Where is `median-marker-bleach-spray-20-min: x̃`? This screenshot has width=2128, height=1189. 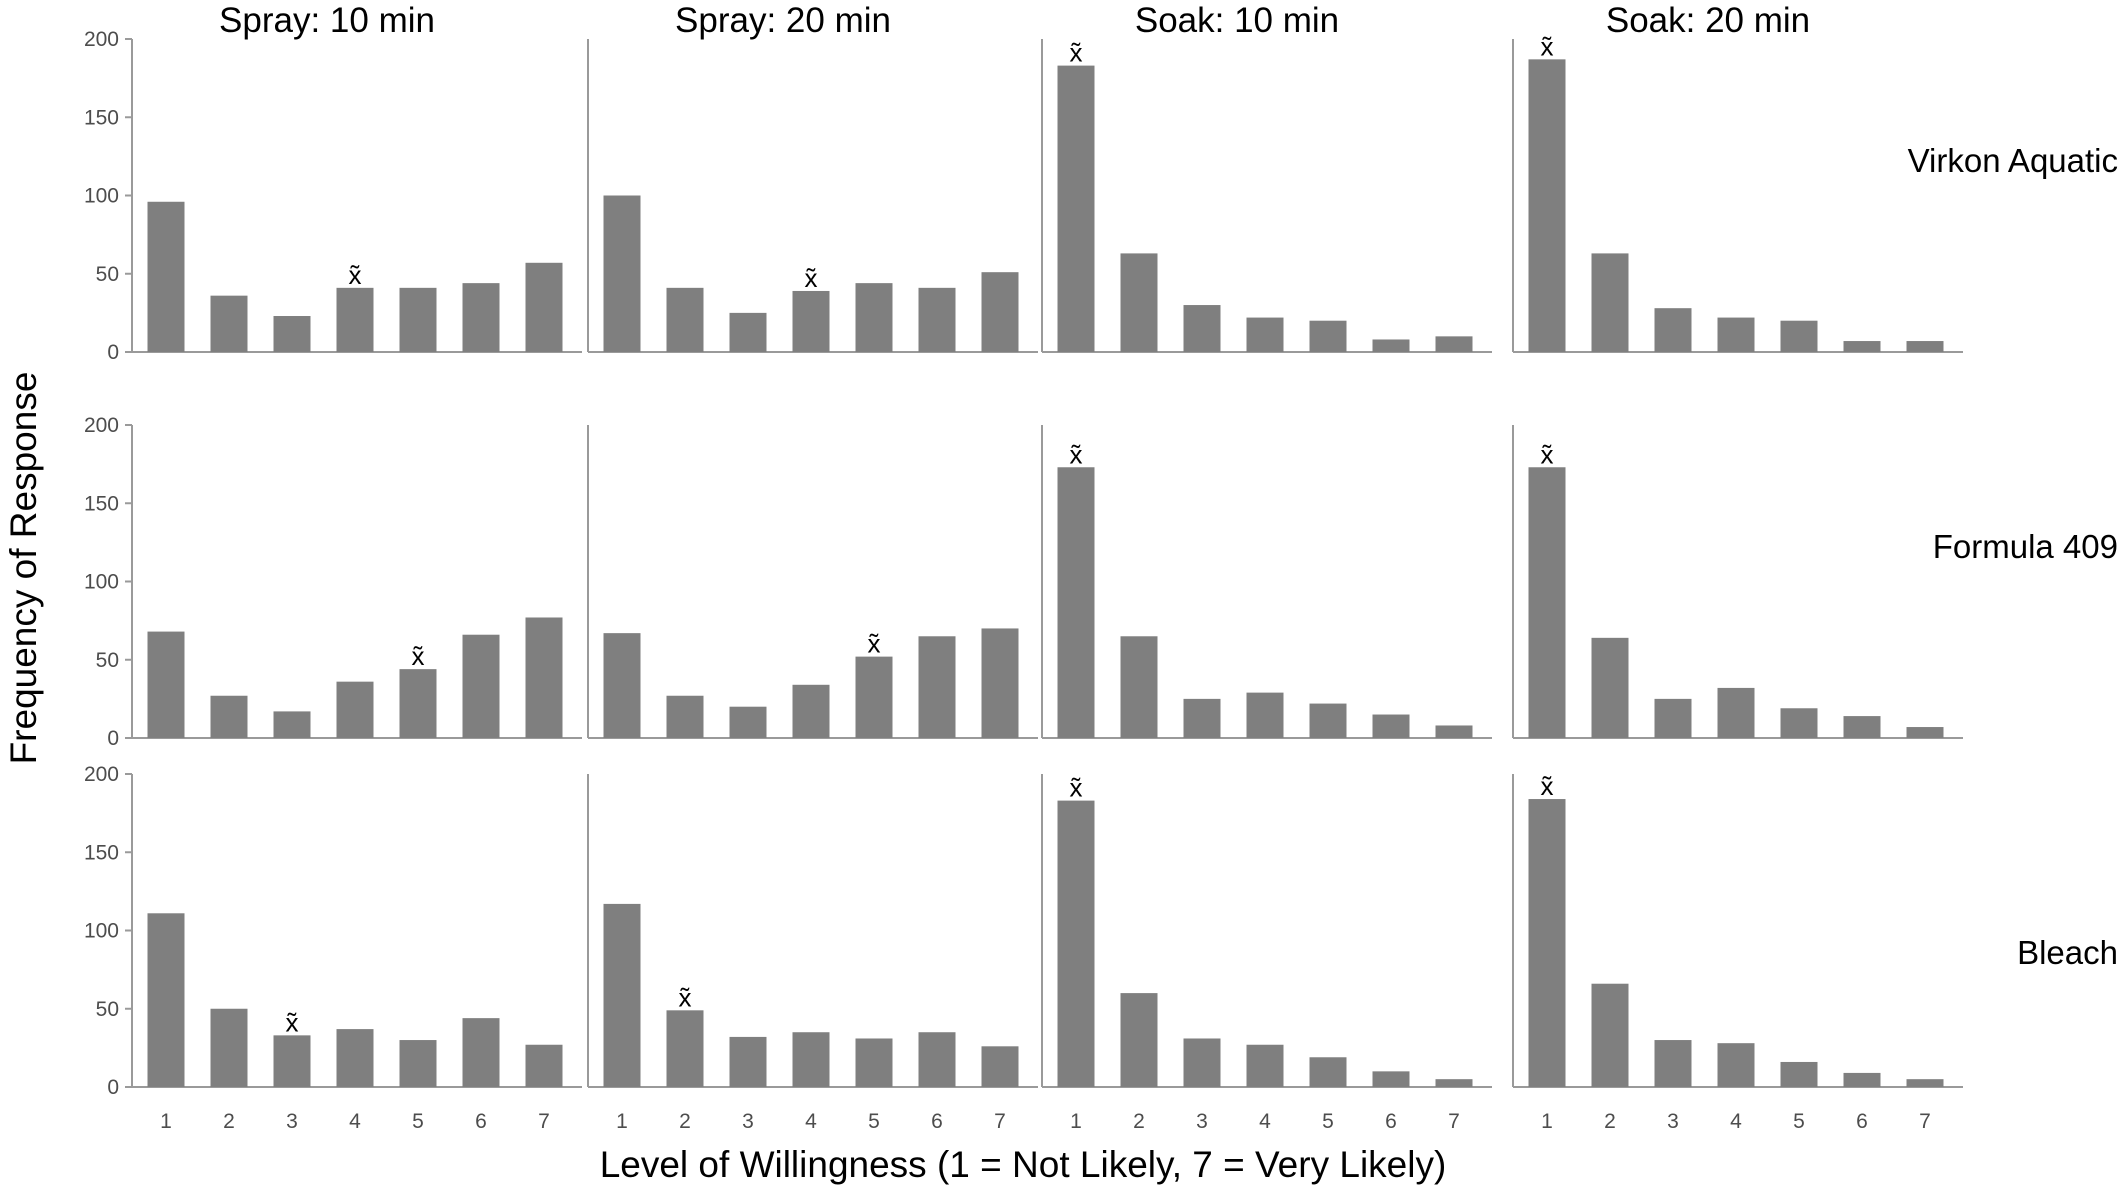 median-marker-bleach-spray-20-min: x̃ is located at coordinates (685, 997).